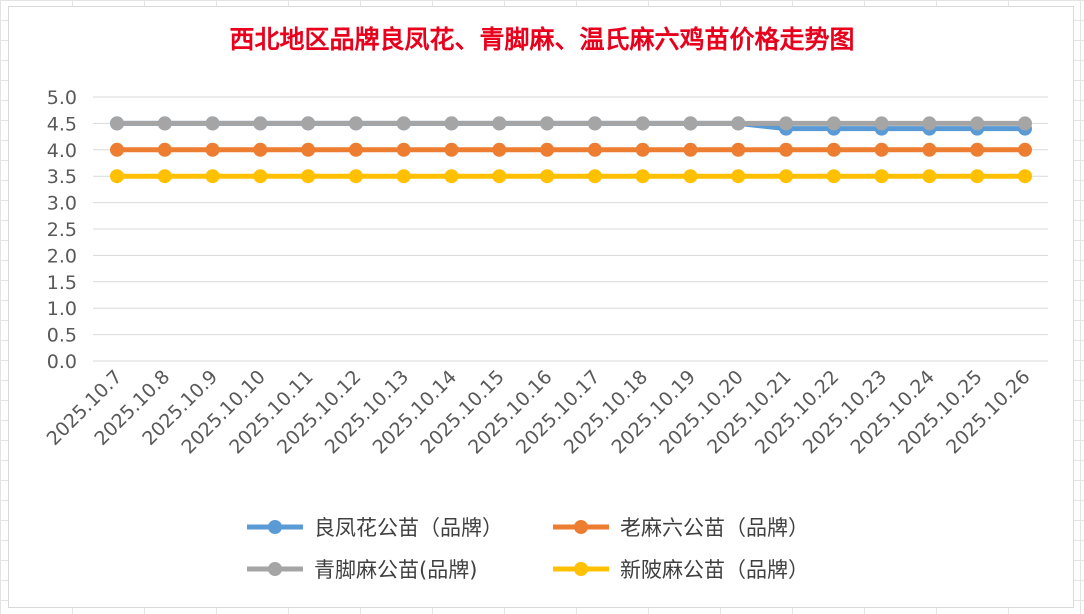  What do you see at coordinates (528, 549) in the screenshot?
I see `legend: 良凤花公苗（品牌） 老麻六公苗（品牌） 青脚麻公苗(品牌) 新陂麻公苗（品牌）` at bounding box center [528, 549].